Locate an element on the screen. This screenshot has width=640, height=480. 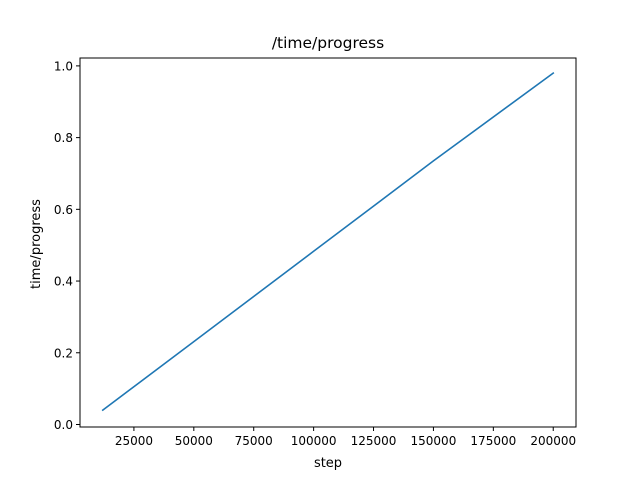
y-tick-label: 0.2 is located at coordinates (63, 353).